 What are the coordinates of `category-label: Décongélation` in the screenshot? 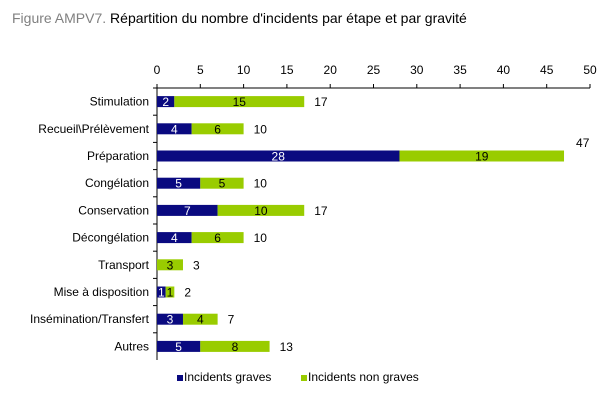 It's located at (110, 238).